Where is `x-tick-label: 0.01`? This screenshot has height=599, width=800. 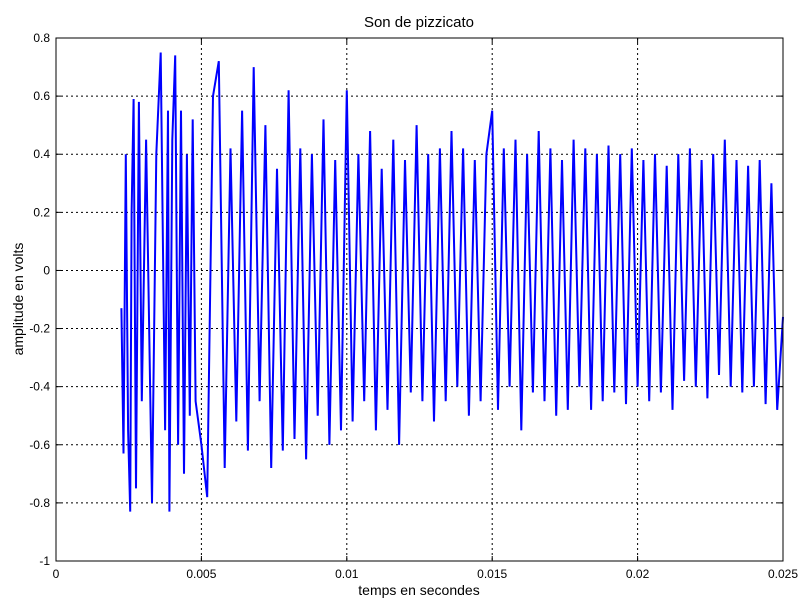 x-tick-label: 0.01 is located at coordinates (347, 574).